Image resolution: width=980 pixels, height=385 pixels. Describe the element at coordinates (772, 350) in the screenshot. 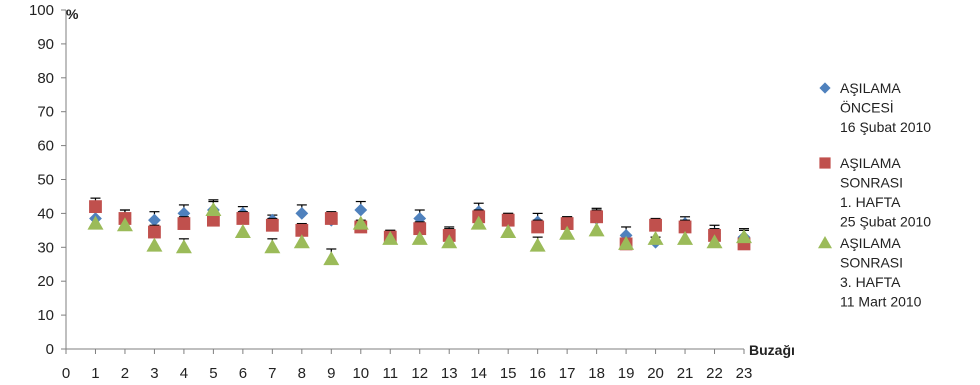

I see `x-axis-label: Buzağı` at that location.